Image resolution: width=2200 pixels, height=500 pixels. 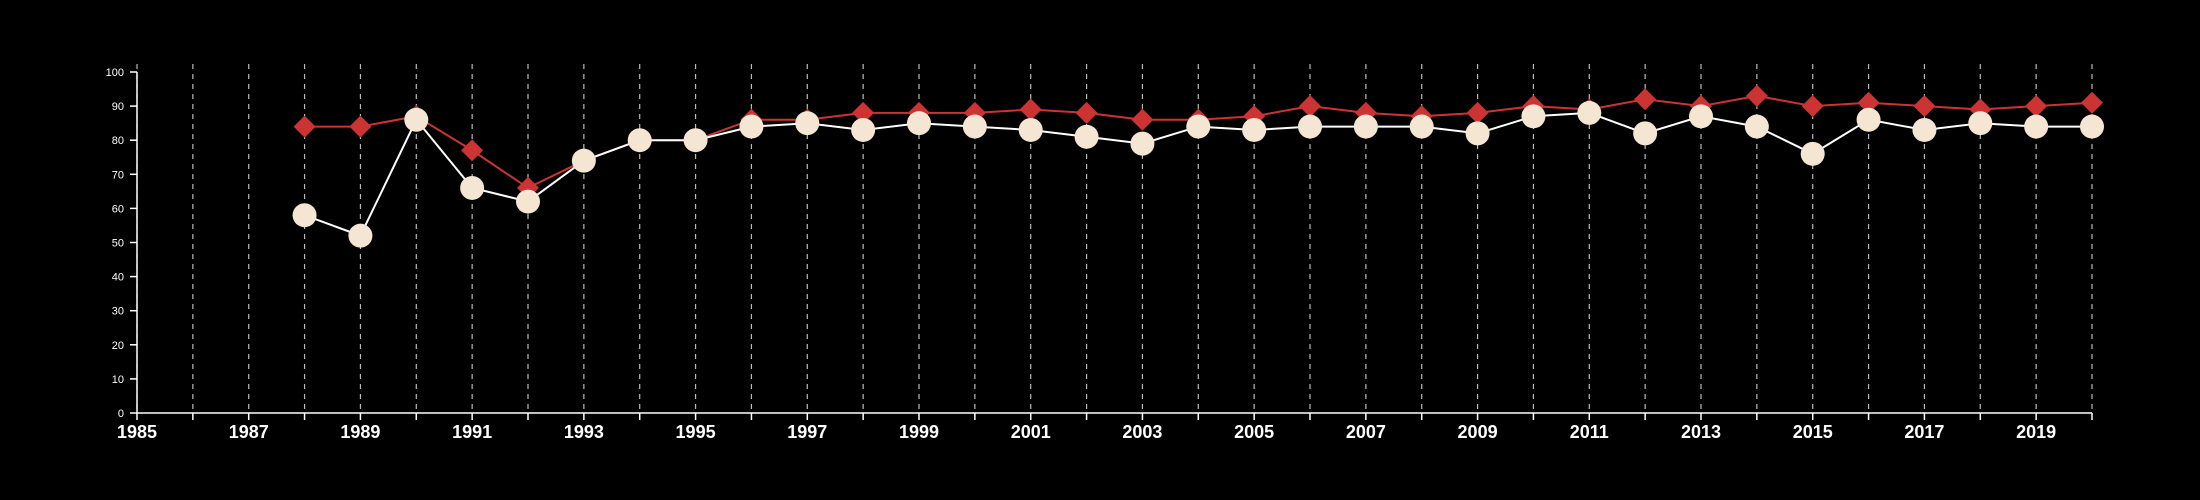 I want to click on series-1-point-2005, so click(x=1254, y=129).